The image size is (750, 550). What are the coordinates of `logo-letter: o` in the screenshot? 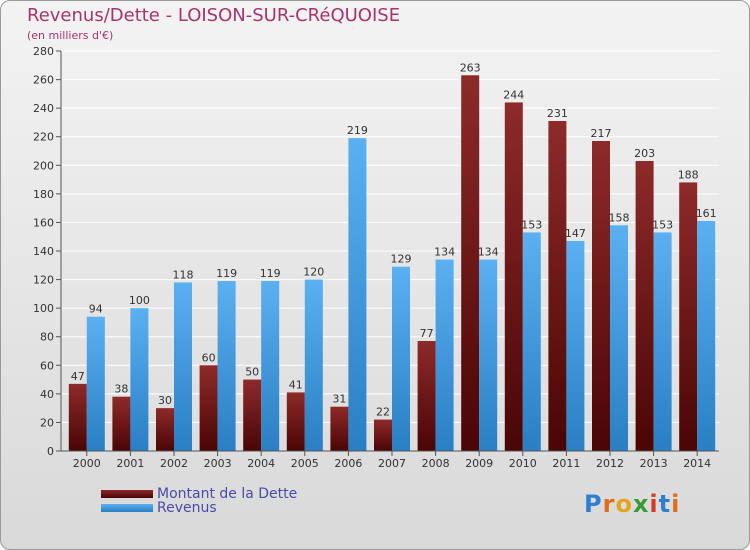 It's located at (624, 504).